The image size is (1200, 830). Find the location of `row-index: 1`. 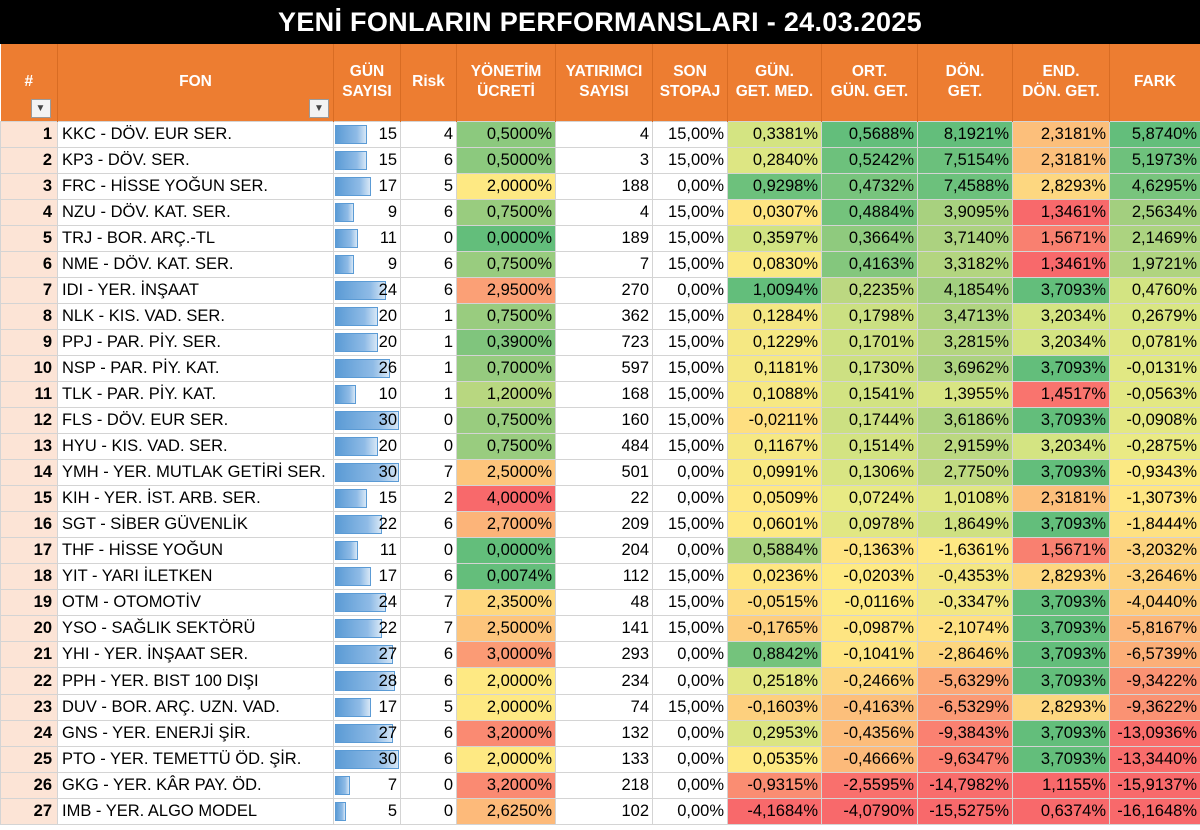

row-index: 1 is located at coordinates (29, 134).